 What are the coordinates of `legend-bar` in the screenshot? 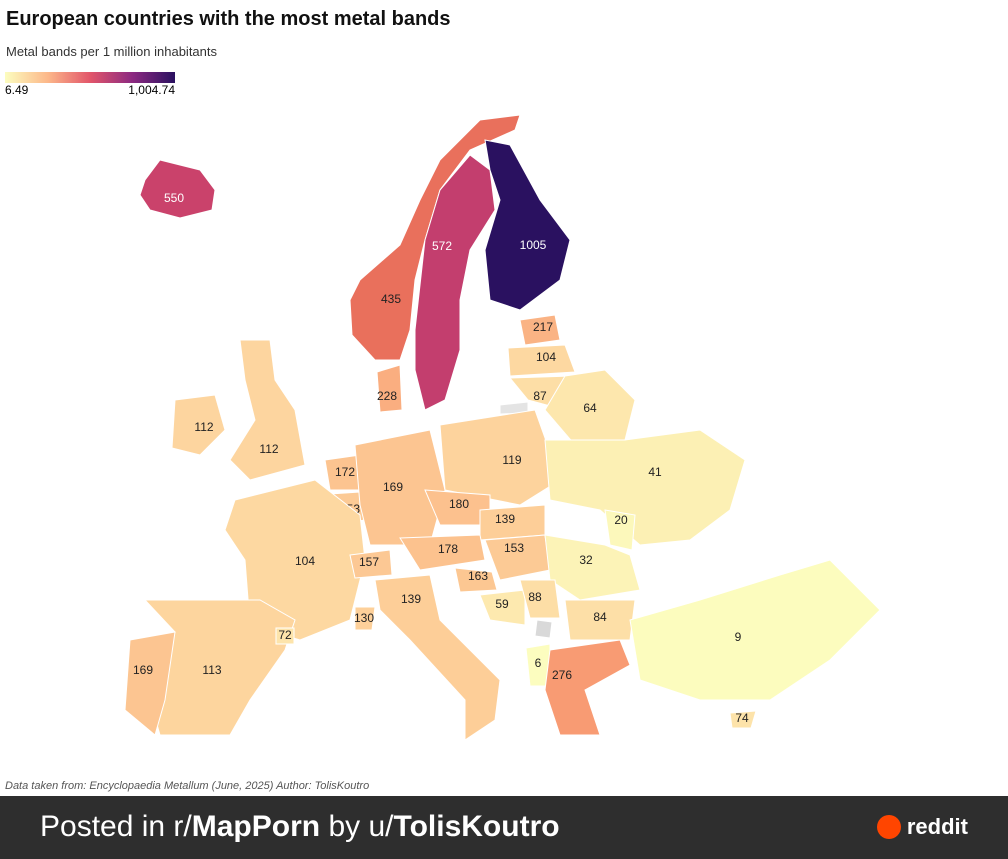 It's located at (90, 77).